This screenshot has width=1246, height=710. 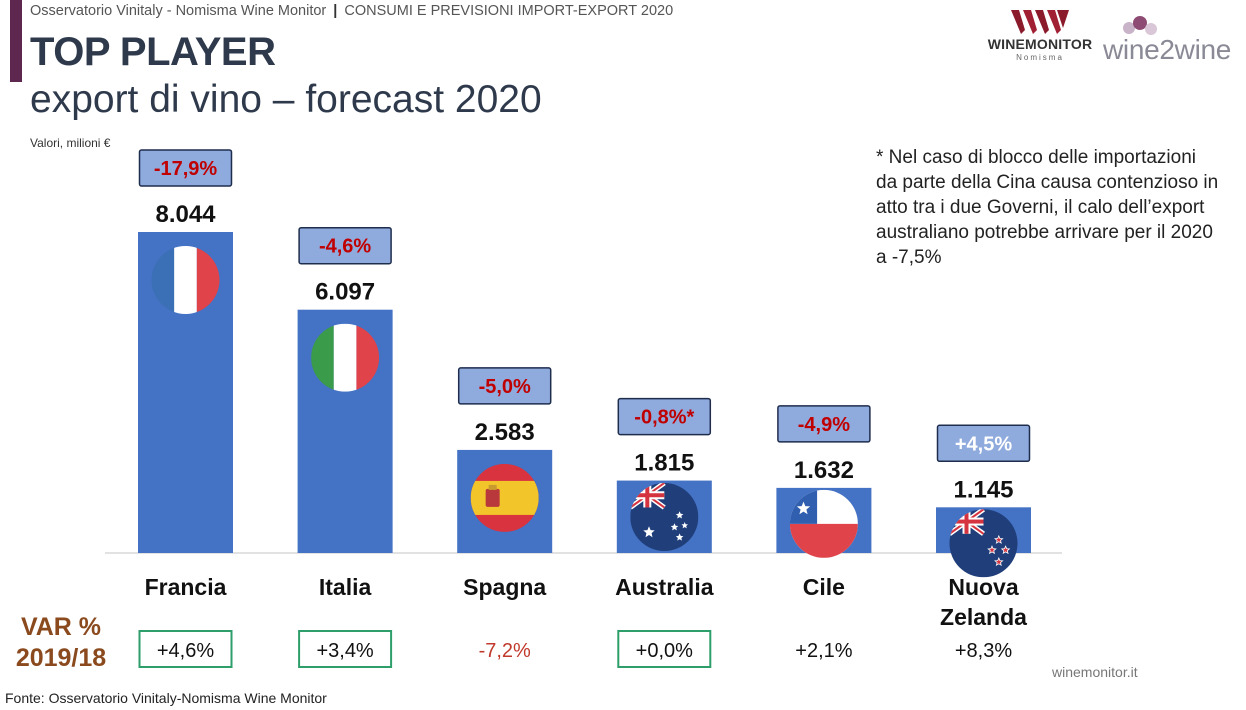 What do you see at coordinates (286, 99) in the screenshot?
I see `page-subtitle: export di vino – forecast 2020` at bounding box center [286, 99].